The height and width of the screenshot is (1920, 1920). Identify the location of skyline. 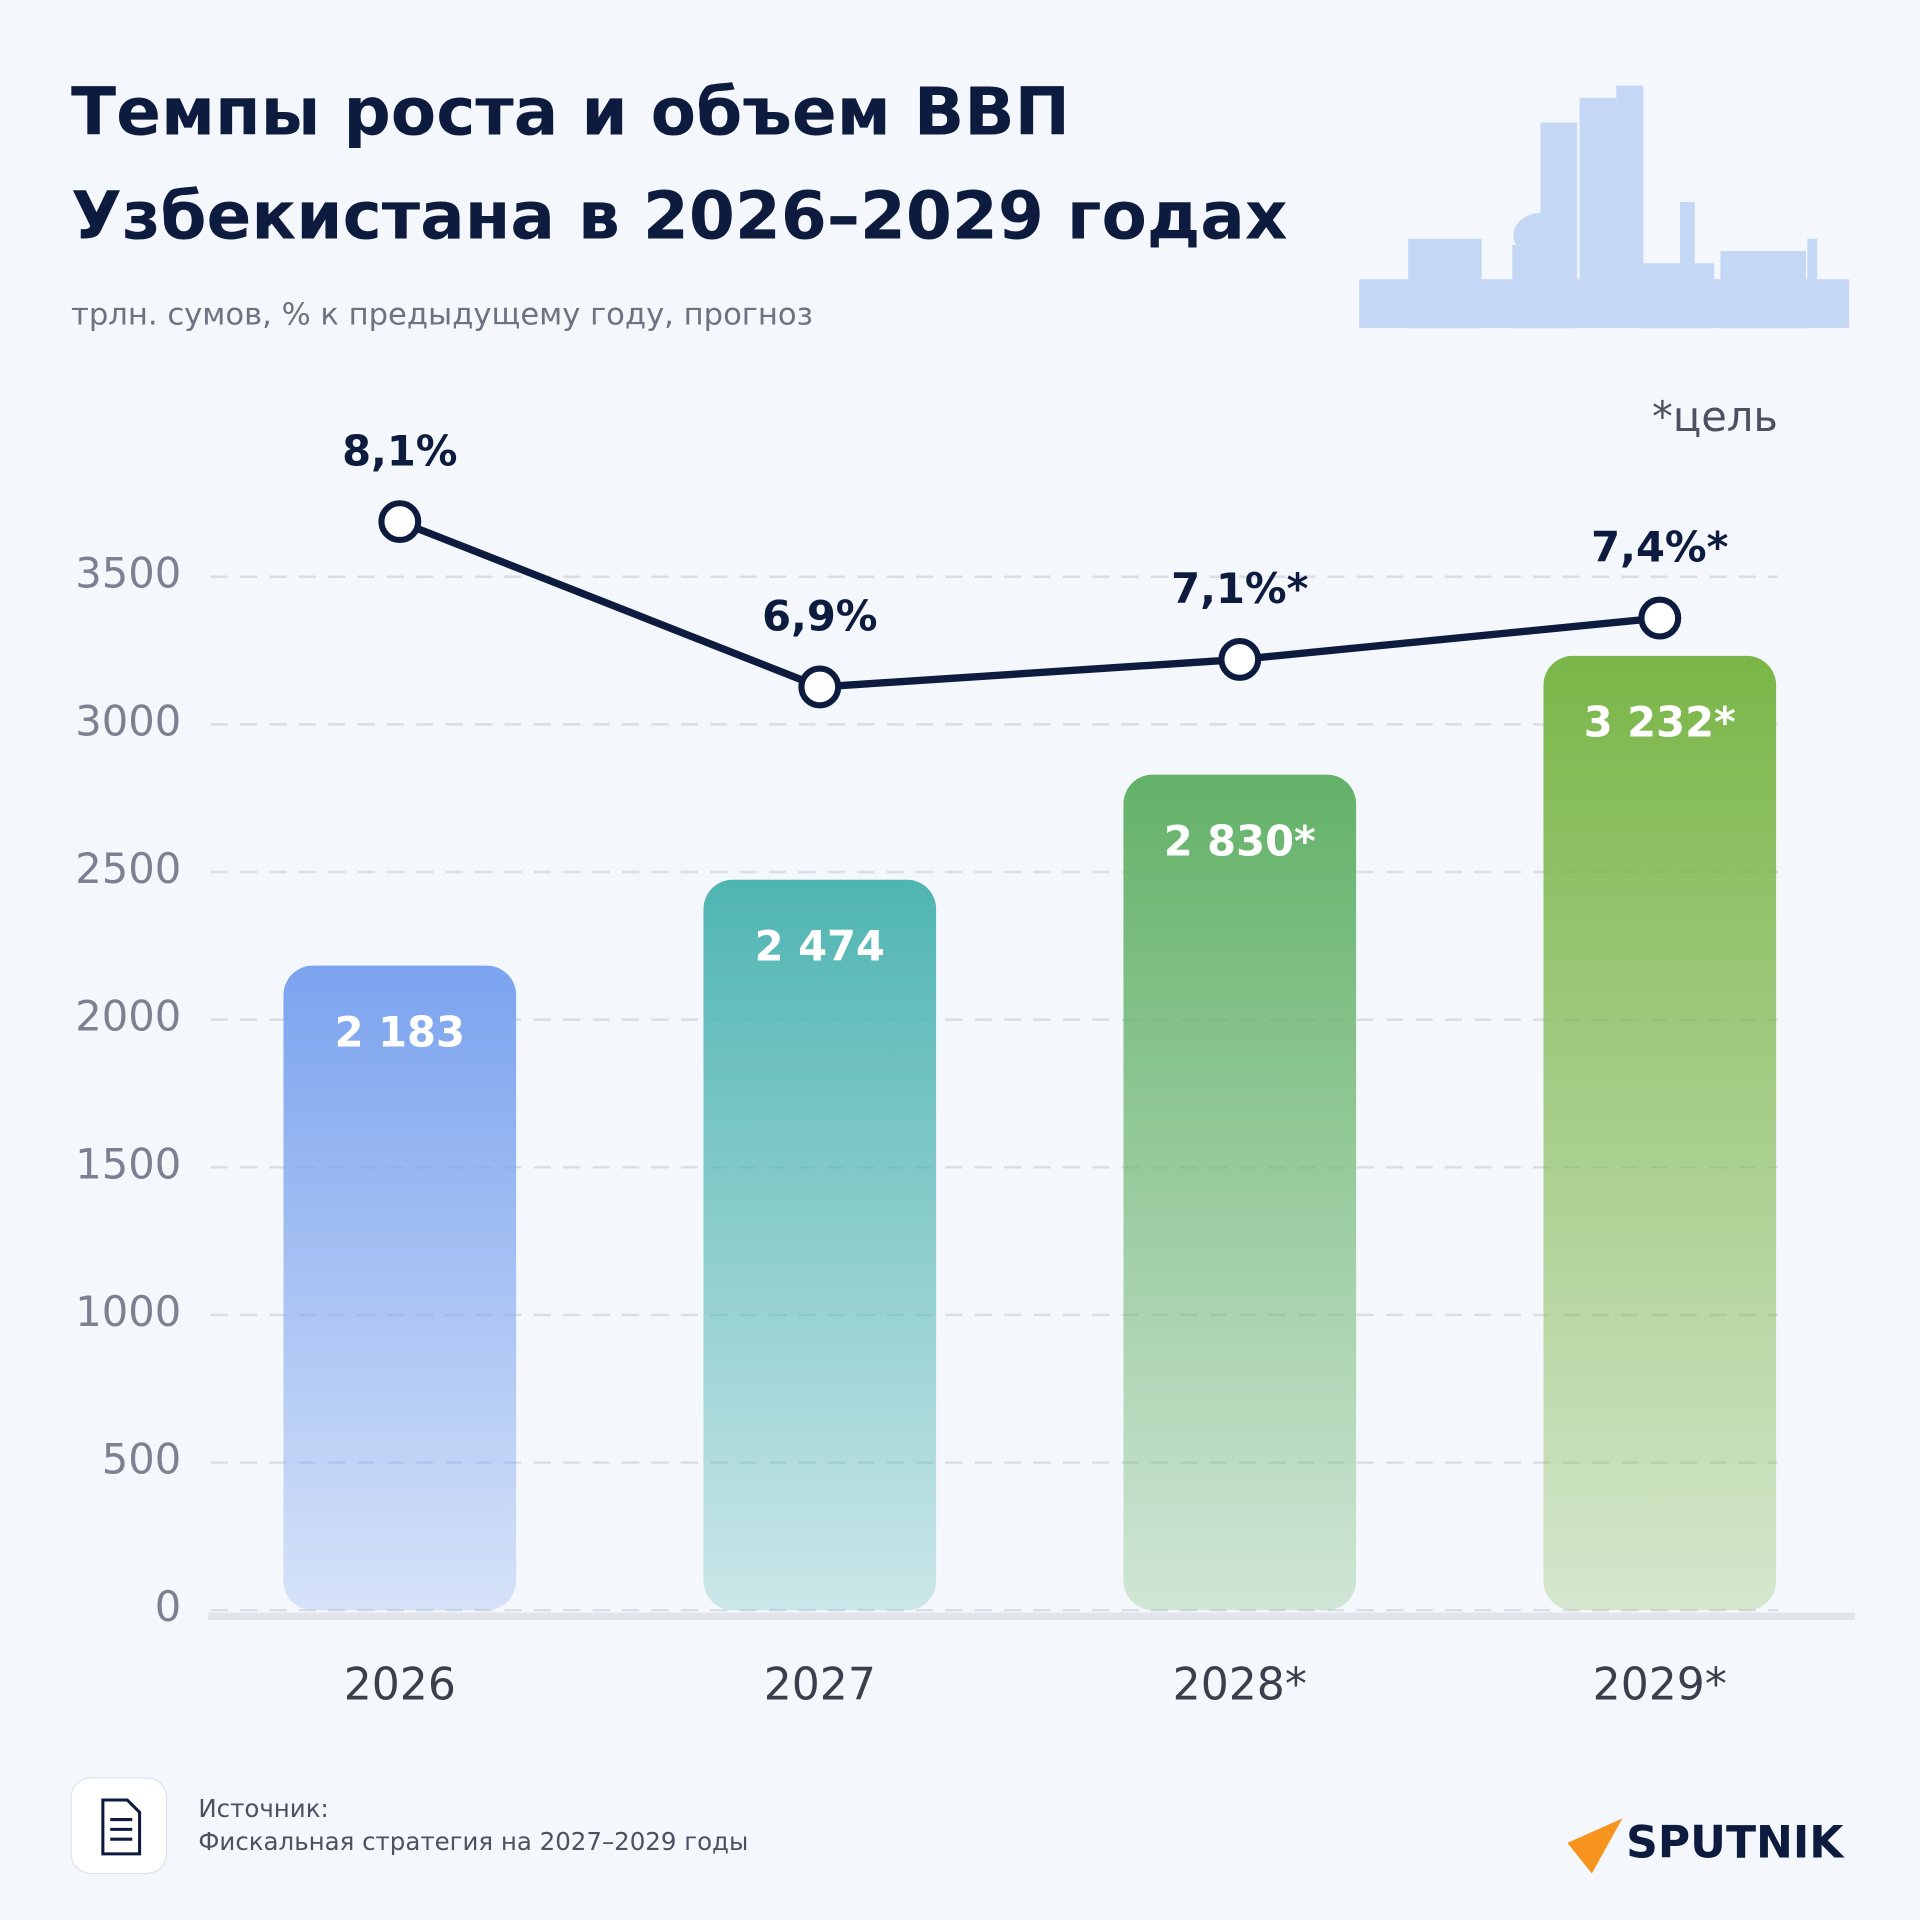
(1604, 207).